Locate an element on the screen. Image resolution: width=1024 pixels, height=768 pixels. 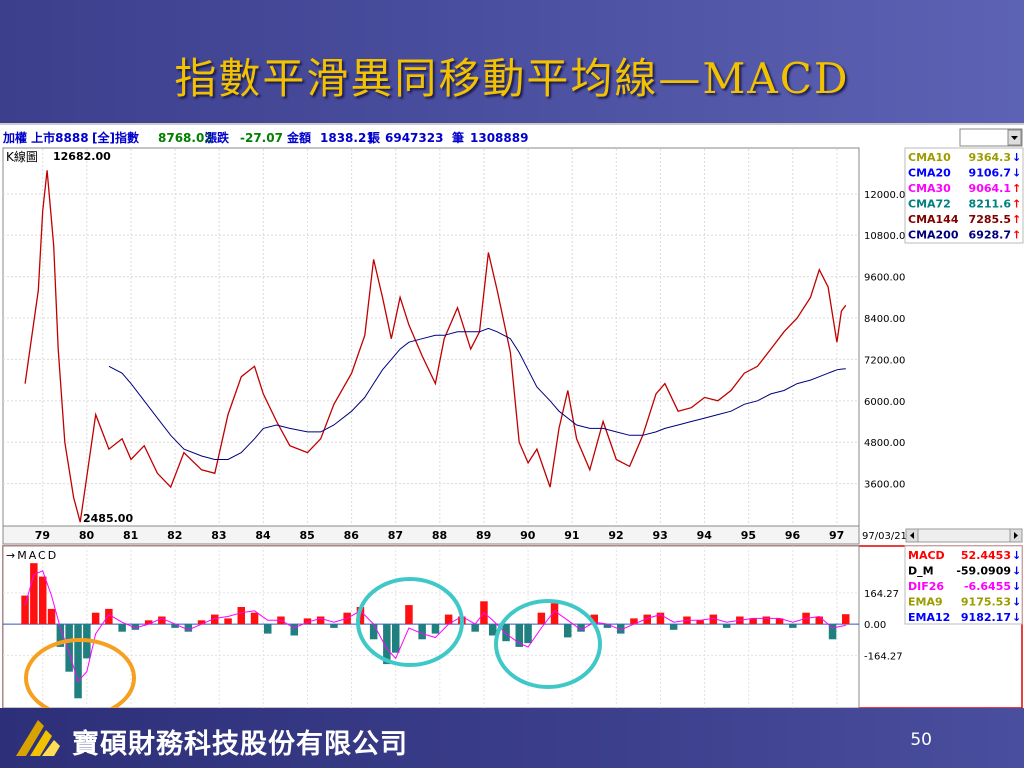
volume-label: 張 is located at coordinates (374, 138).